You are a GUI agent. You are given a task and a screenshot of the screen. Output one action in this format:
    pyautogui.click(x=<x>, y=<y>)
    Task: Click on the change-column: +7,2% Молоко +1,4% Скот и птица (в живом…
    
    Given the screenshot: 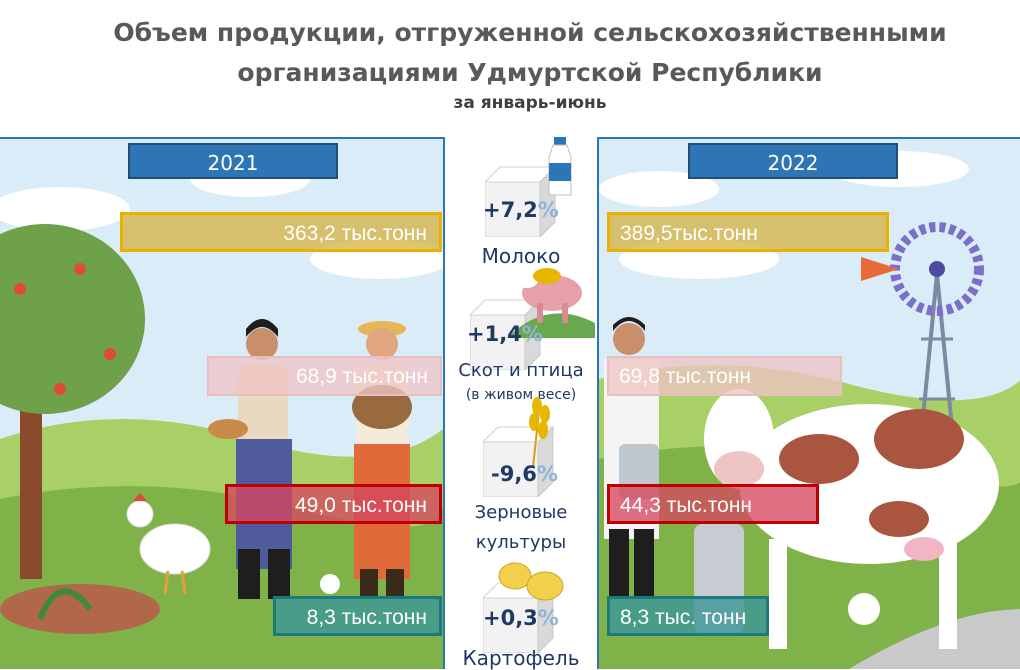 What is the action you would take?
    pyautogui.click(x=521, y=400)
    